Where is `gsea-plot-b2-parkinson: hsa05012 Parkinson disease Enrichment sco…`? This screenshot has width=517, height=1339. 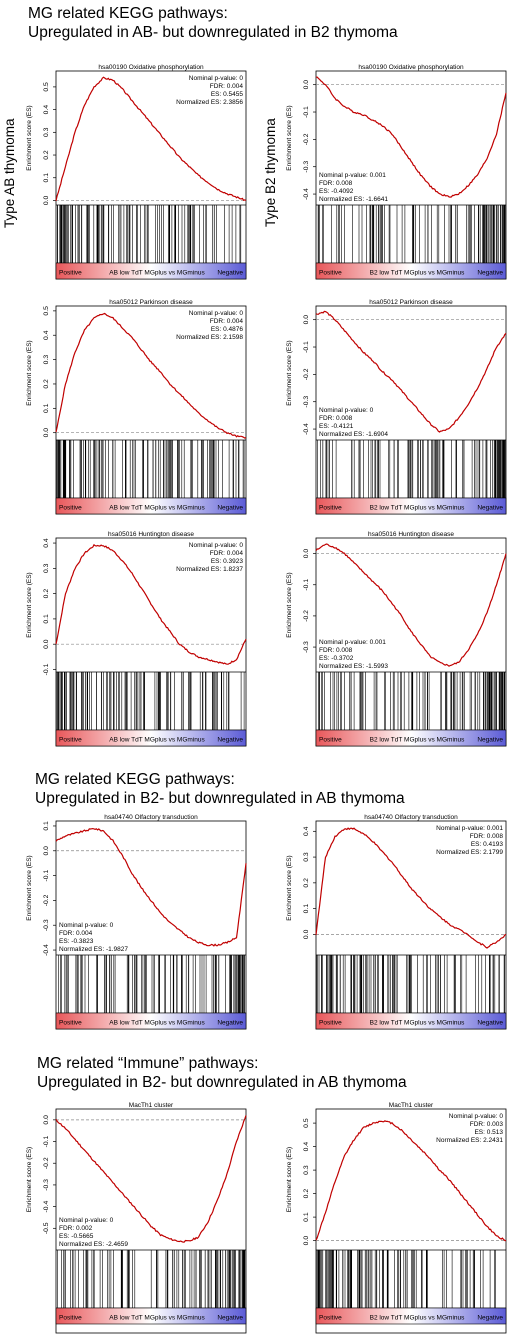 gsea-plot-b2-parkinson: hsa05012 Parkinson disease Enrichment sco… is located at coordinates (396, 407).